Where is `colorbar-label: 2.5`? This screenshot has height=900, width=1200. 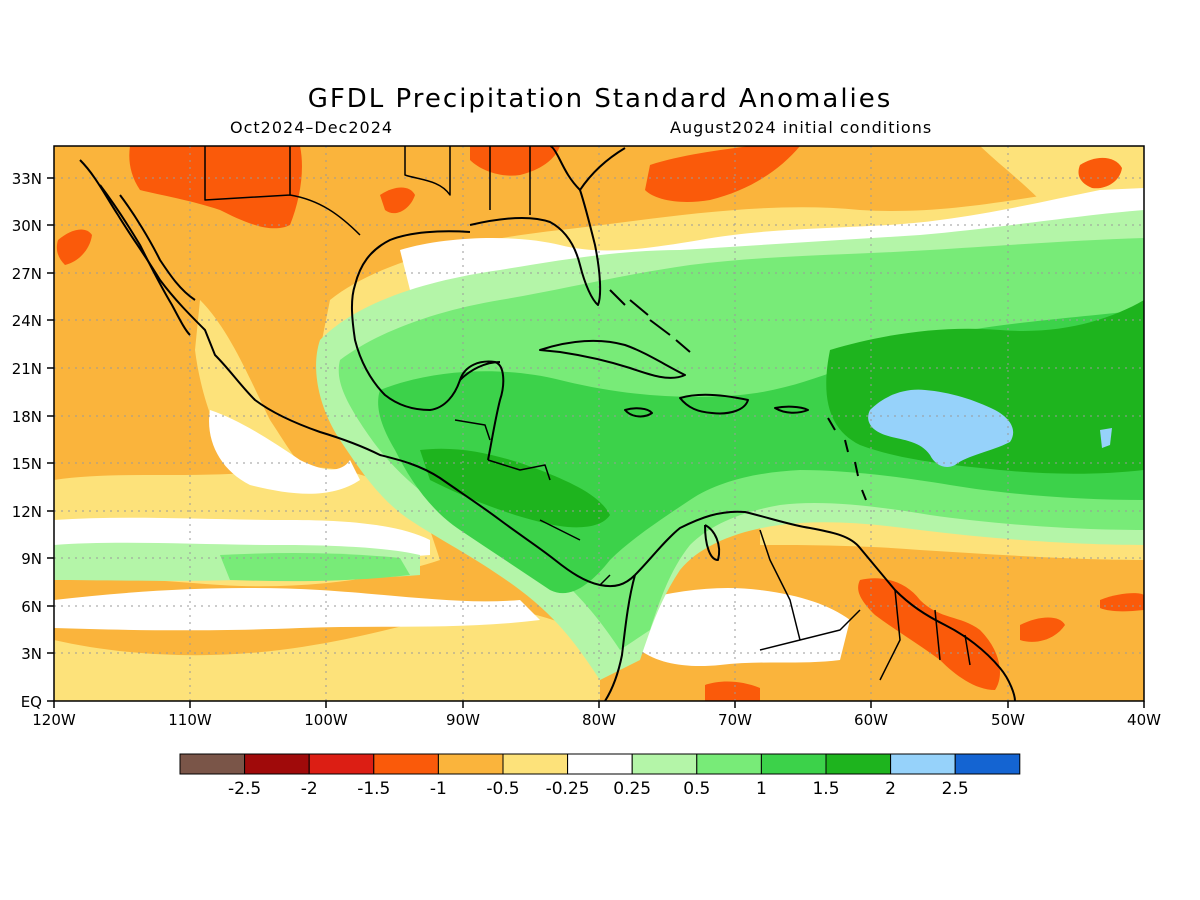 colorbar-label: 2.5 is located at coordinates (955, 789).